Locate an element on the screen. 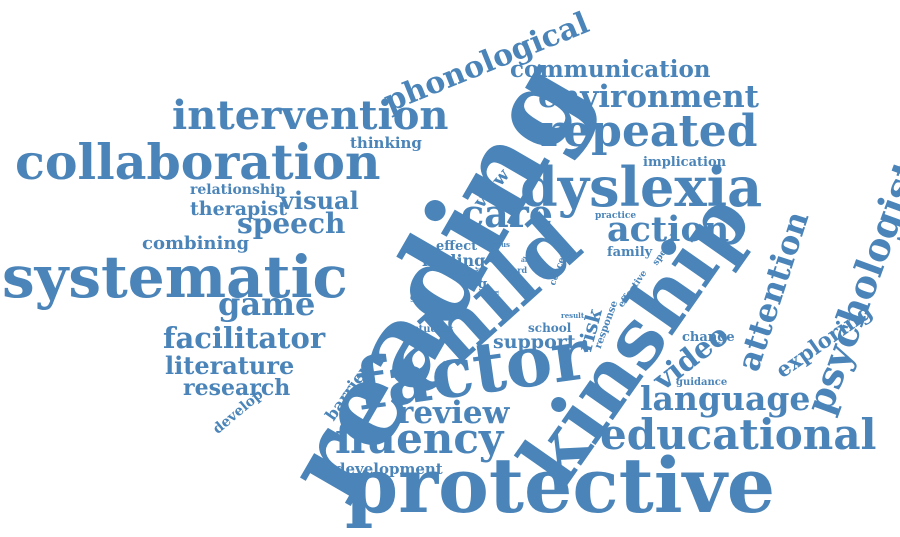  word-systematic: systematic is located at coordinates (175, 277).